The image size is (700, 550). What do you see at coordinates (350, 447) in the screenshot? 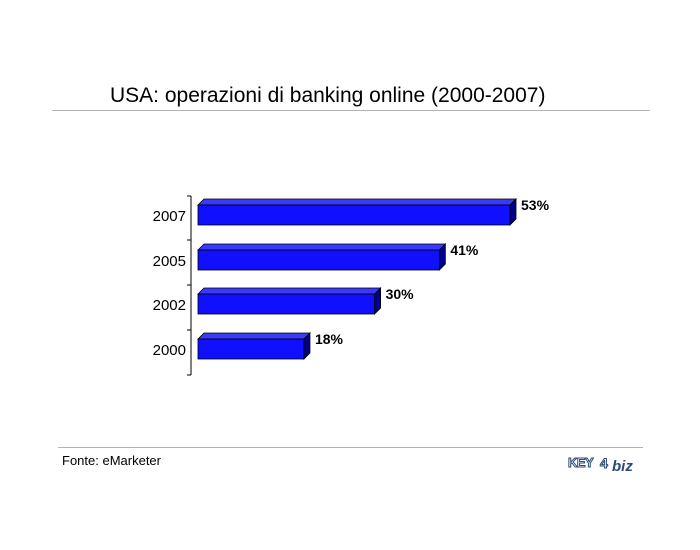
I see `footer-divider` at bounding box center [350, 447].